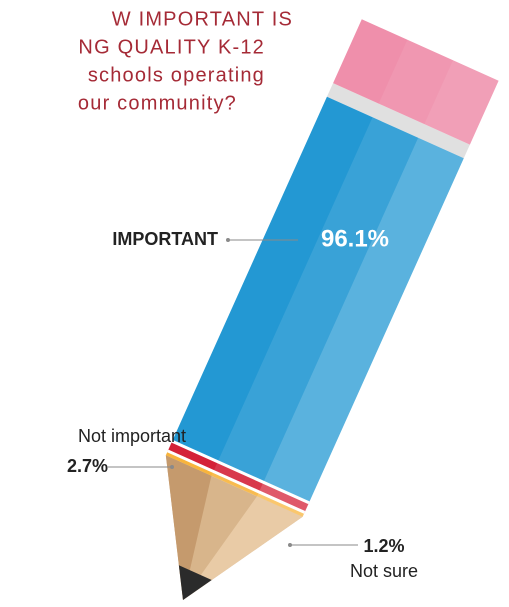 Image resolution: width=509 pixels, height=607 pixels. What do you see at coordinates (188, 527) in the screenshot?
I see `pencil-wood-shade` at bounding box center [188, 527].